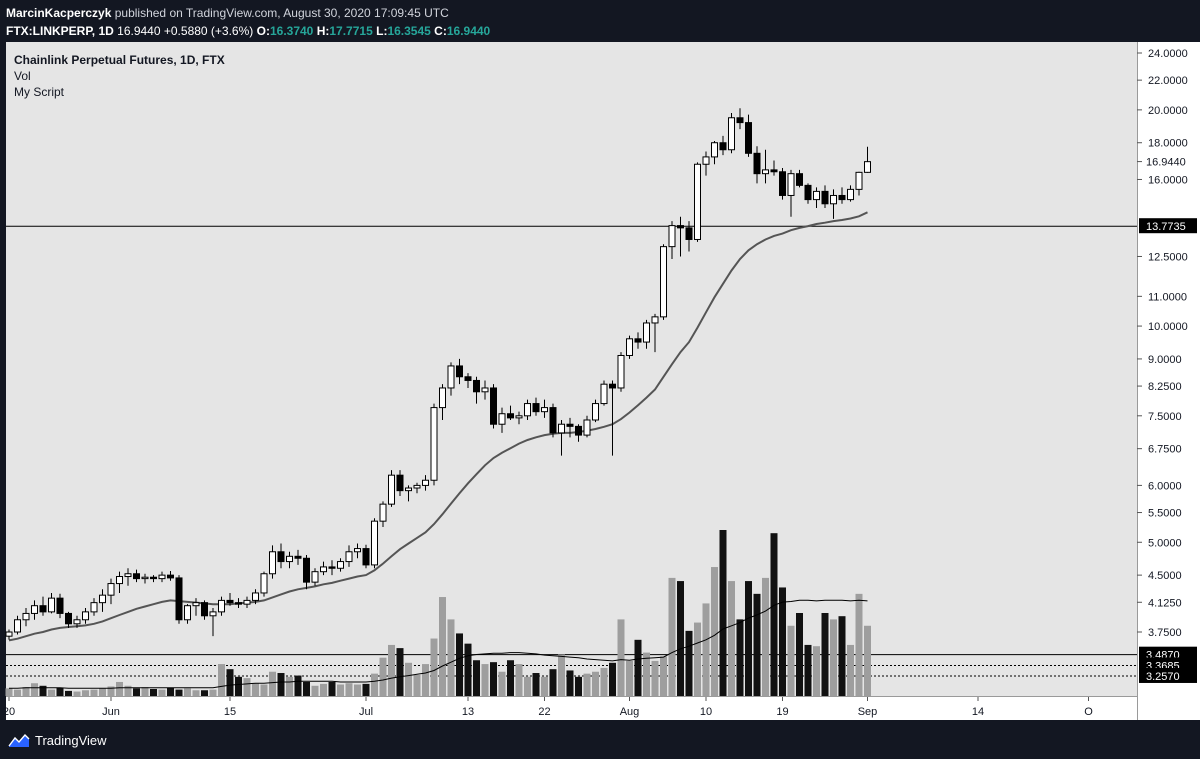 The height and width of the screenshot is (759, 1200). I want to click on low-value: 16.3545, so click(409, 31).